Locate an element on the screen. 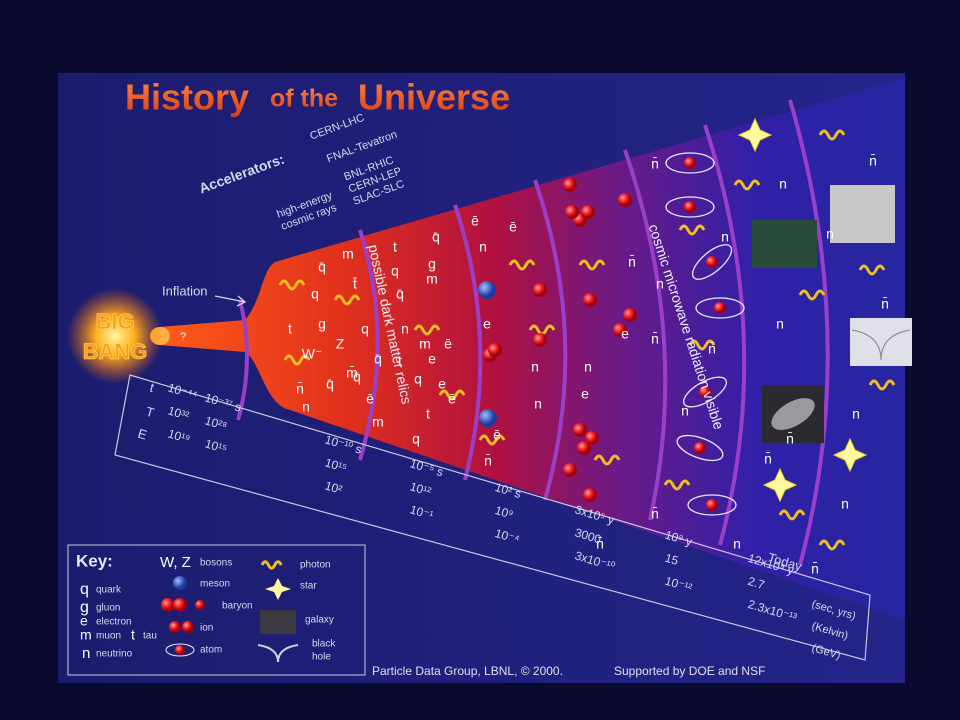 The image size is (960, 720). timeline-row-label: t is located at coordinates (152, 388).